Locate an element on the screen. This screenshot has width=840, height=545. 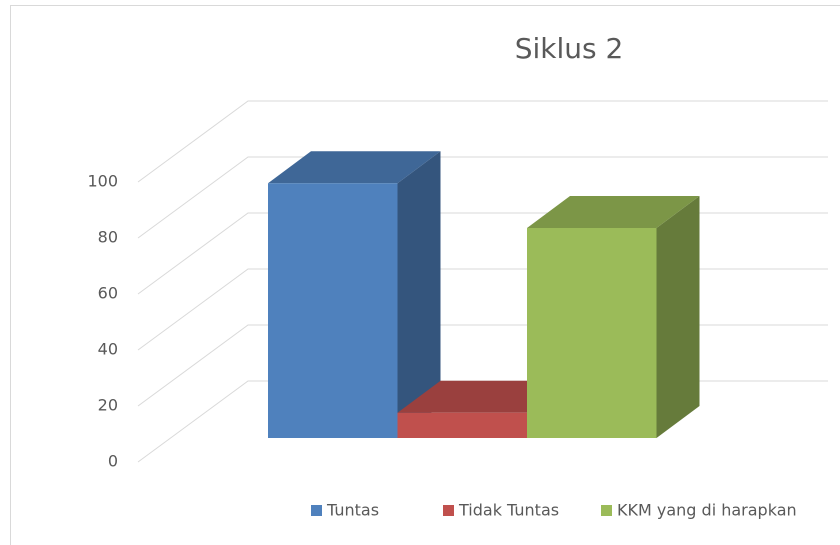
y-tick-label: 80 is located at coordinates (108, 237).